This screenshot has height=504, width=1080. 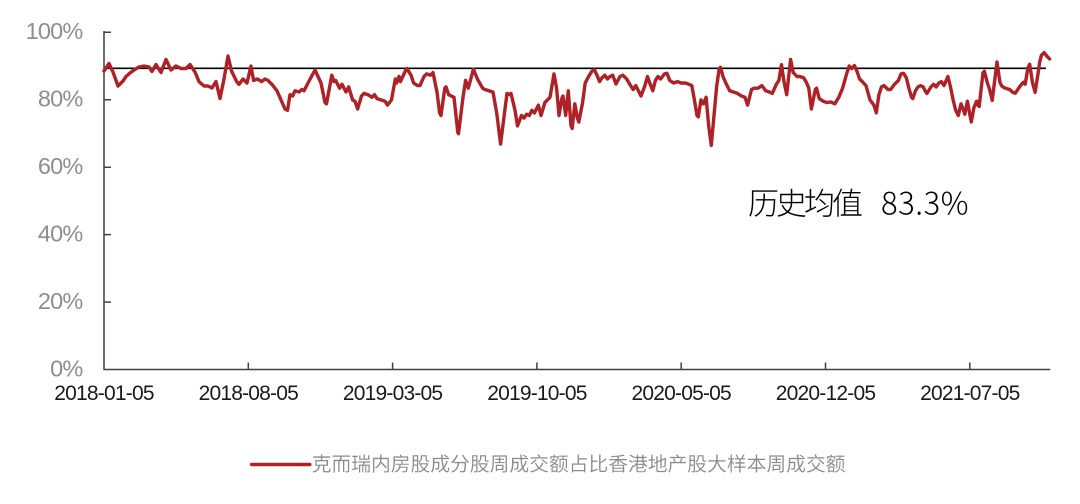 I want to click on svg-text: 0%, so click(x=66, y=369).